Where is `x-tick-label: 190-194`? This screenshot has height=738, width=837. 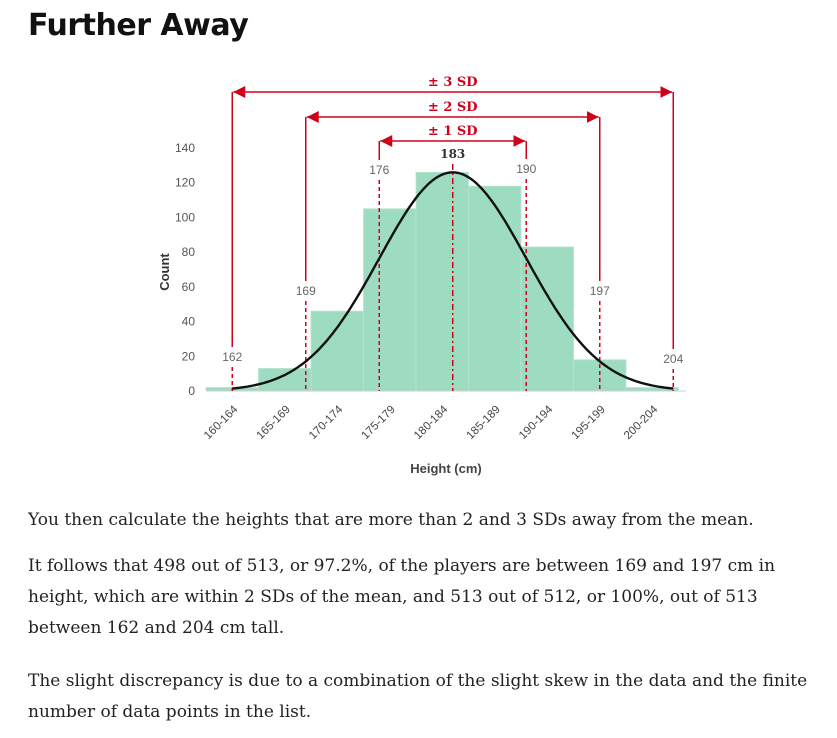 x-tick-label: 190-194 is located at coordinates (536, 422).